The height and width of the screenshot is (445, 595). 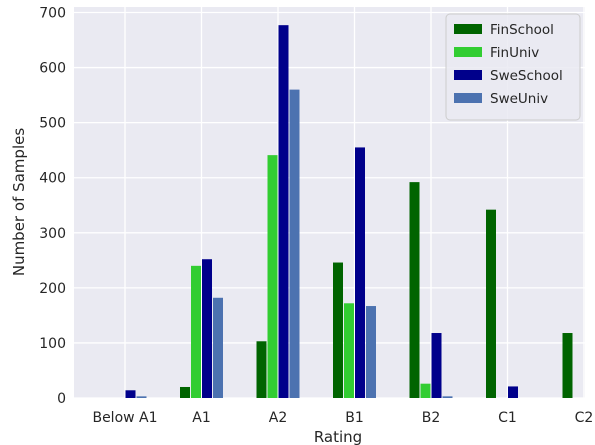 I want to click on y-tick-label: 400, so click(x=52, y=179).